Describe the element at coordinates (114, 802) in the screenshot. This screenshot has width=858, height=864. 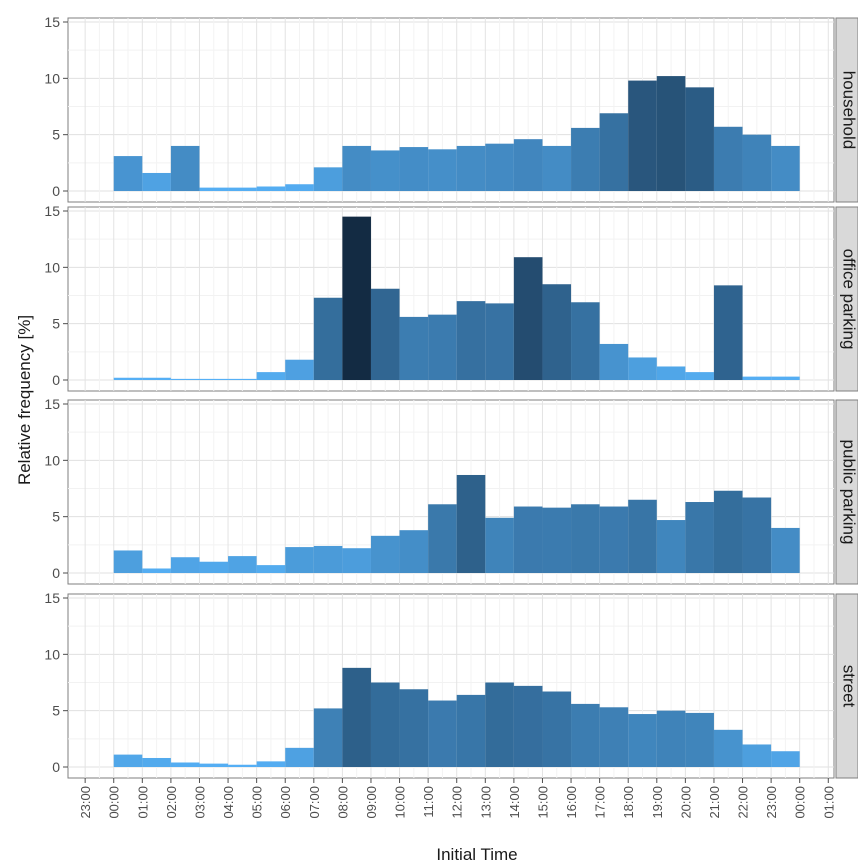
I see `x-tick-label: 00:00` at that location.